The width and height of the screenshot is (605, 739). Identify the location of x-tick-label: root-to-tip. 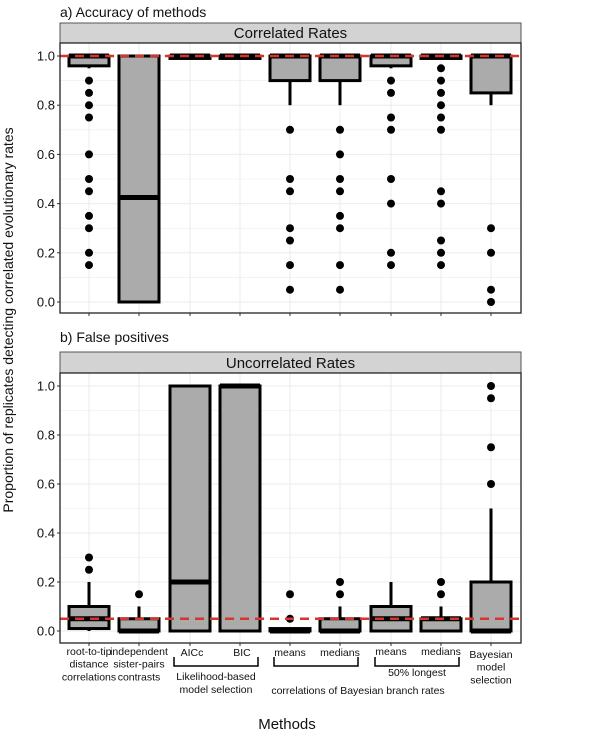
(89, 652).